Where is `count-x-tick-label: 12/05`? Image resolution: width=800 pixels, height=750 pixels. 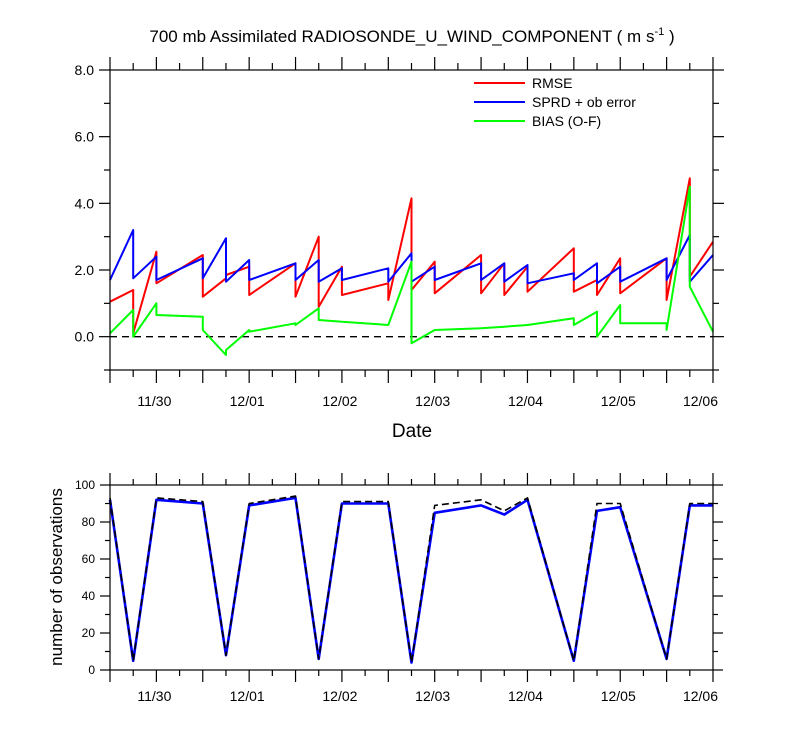 count-x-tick-label: 12/05 is located at coordinates (618, 696).